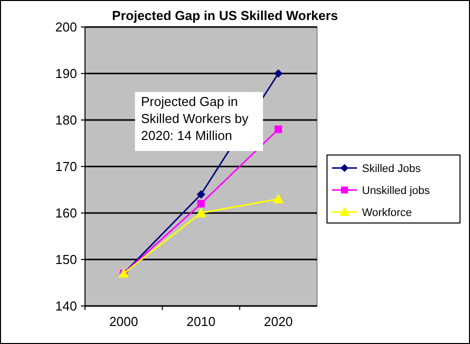 The image size is (470, 344). Describe the element at coordinates (201, 321) in the screenshot. I see `x-tick-label: 2010` at that location.